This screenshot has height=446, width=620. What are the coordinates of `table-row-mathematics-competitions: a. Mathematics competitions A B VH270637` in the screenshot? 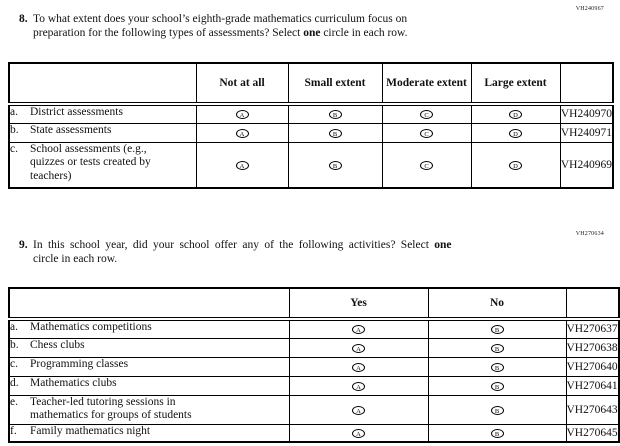 It's located at (314, 328).